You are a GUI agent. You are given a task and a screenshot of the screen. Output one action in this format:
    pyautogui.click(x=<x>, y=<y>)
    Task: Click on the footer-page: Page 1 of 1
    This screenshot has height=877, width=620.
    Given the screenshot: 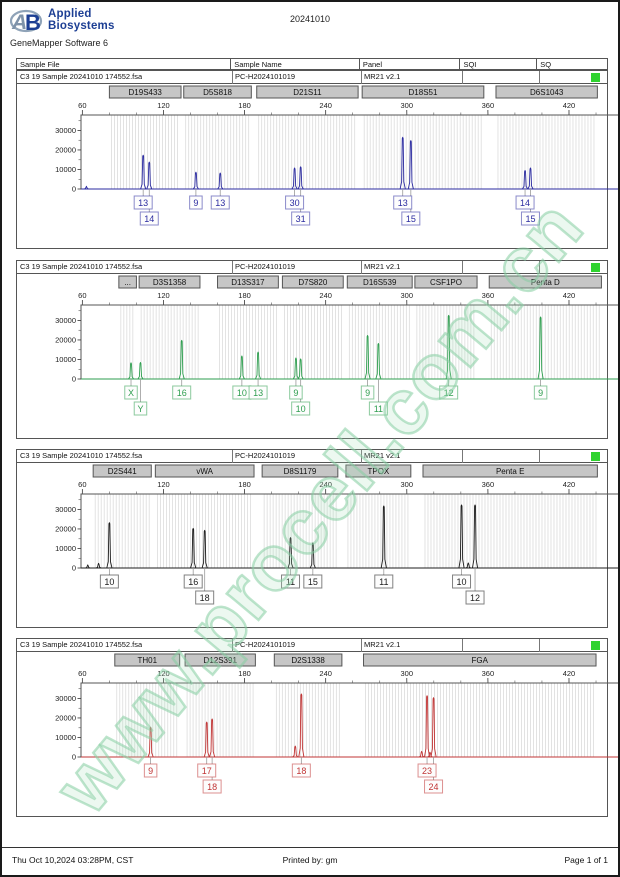 What is the action you would take?
    pyautogui.click(x=586, y=860)
    